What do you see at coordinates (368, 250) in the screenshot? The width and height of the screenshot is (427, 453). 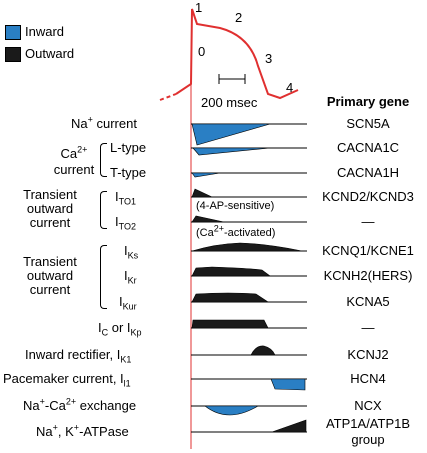 I see `gene-iks: KCNQ1/KCNE1` at bounding box center [368, 250].